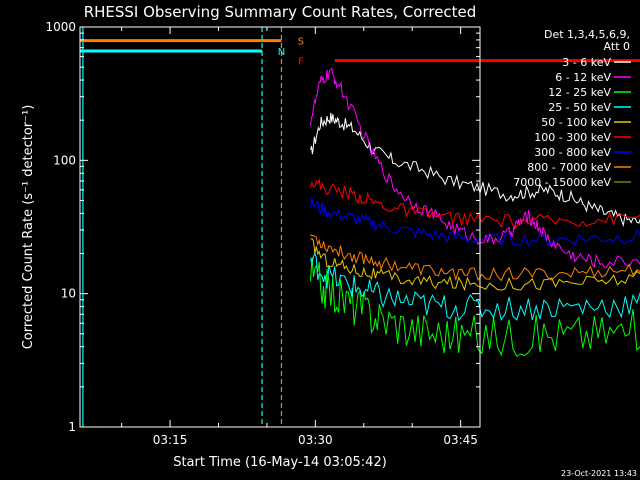 This screenshot has width=640, height=480. What do you see at coordinates (579, 92) in the screenshot?
I see `legend-label-2: 12 - 25 keV` at bounding box center [579, 92].